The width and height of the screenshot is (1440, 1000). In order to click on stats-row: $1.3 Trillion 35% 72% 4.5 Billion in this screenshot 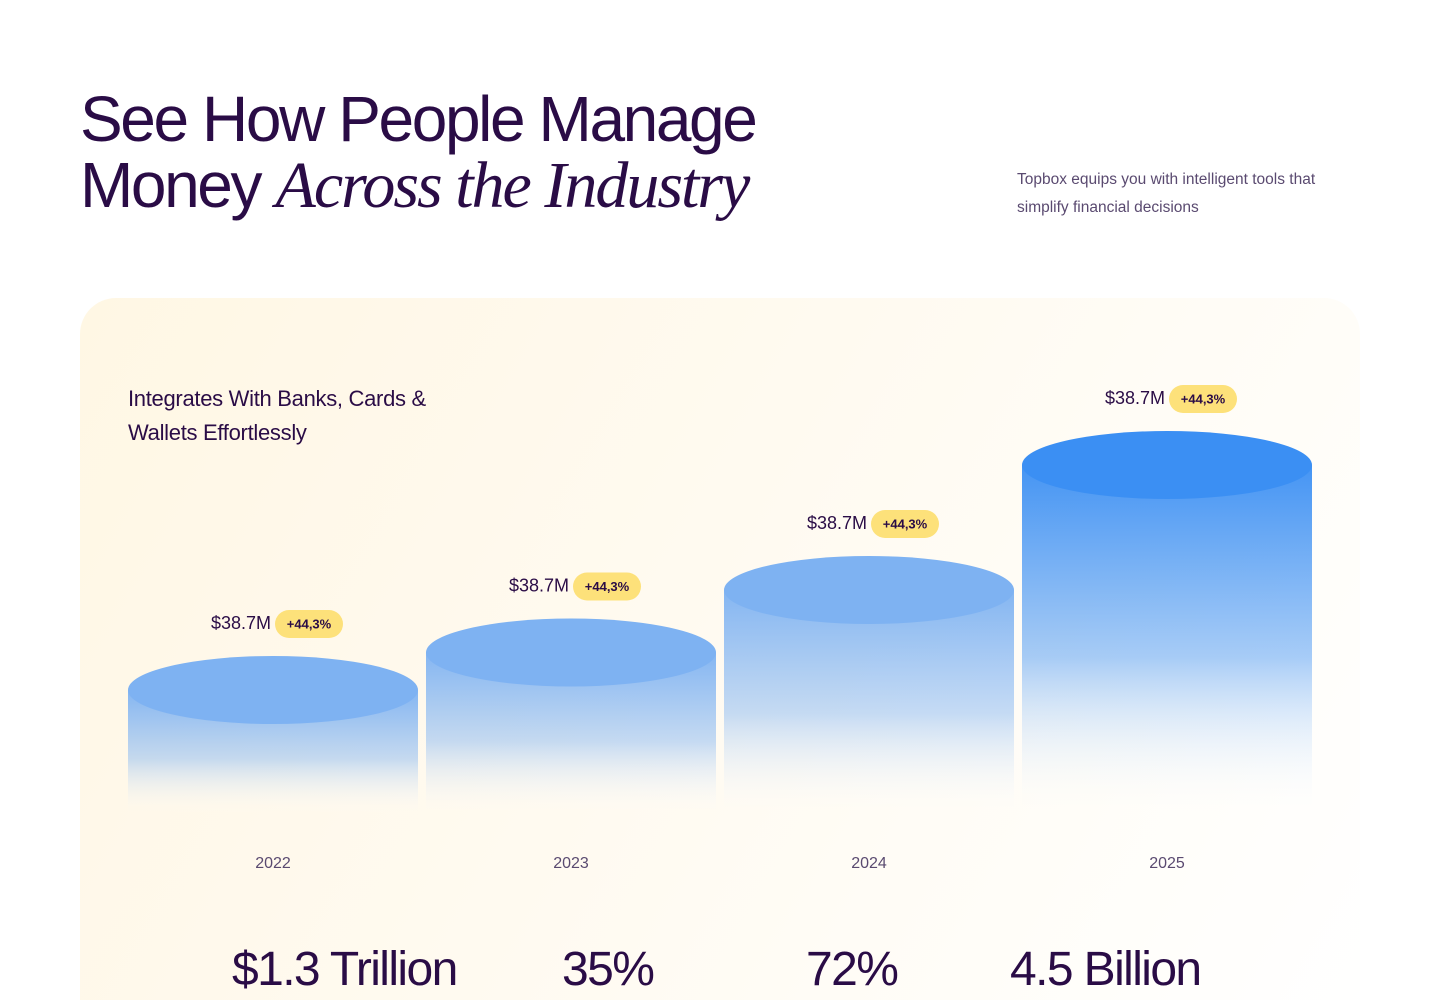, I will do `click(720, 970)`.